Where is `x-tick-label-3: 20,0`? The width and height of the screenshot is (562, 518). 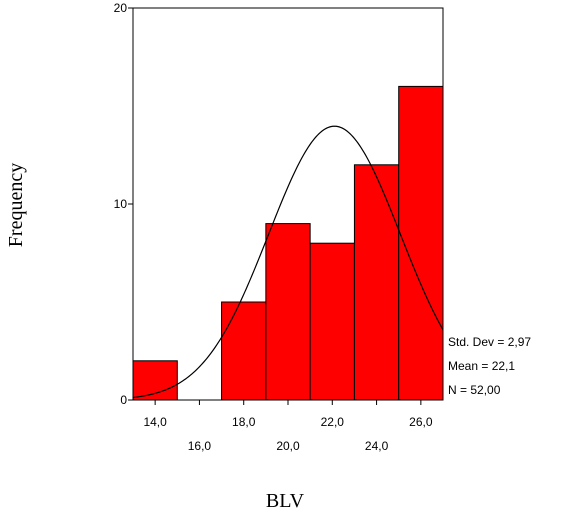 x-tick-label-3: 20,0 is located at coordinates (288, 446).